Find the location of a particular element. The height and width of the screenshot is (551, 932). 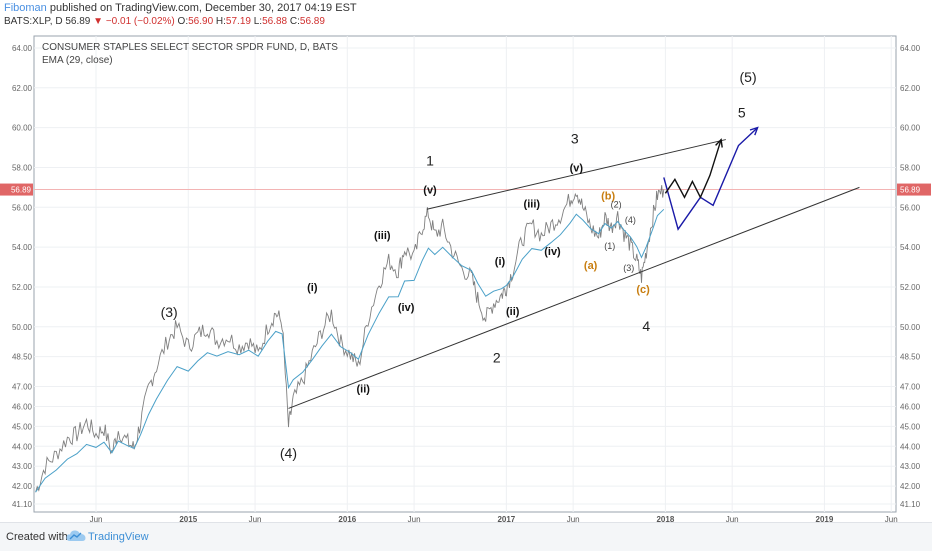

x-tick-label: 2016 is located at coordinates (347, 518).